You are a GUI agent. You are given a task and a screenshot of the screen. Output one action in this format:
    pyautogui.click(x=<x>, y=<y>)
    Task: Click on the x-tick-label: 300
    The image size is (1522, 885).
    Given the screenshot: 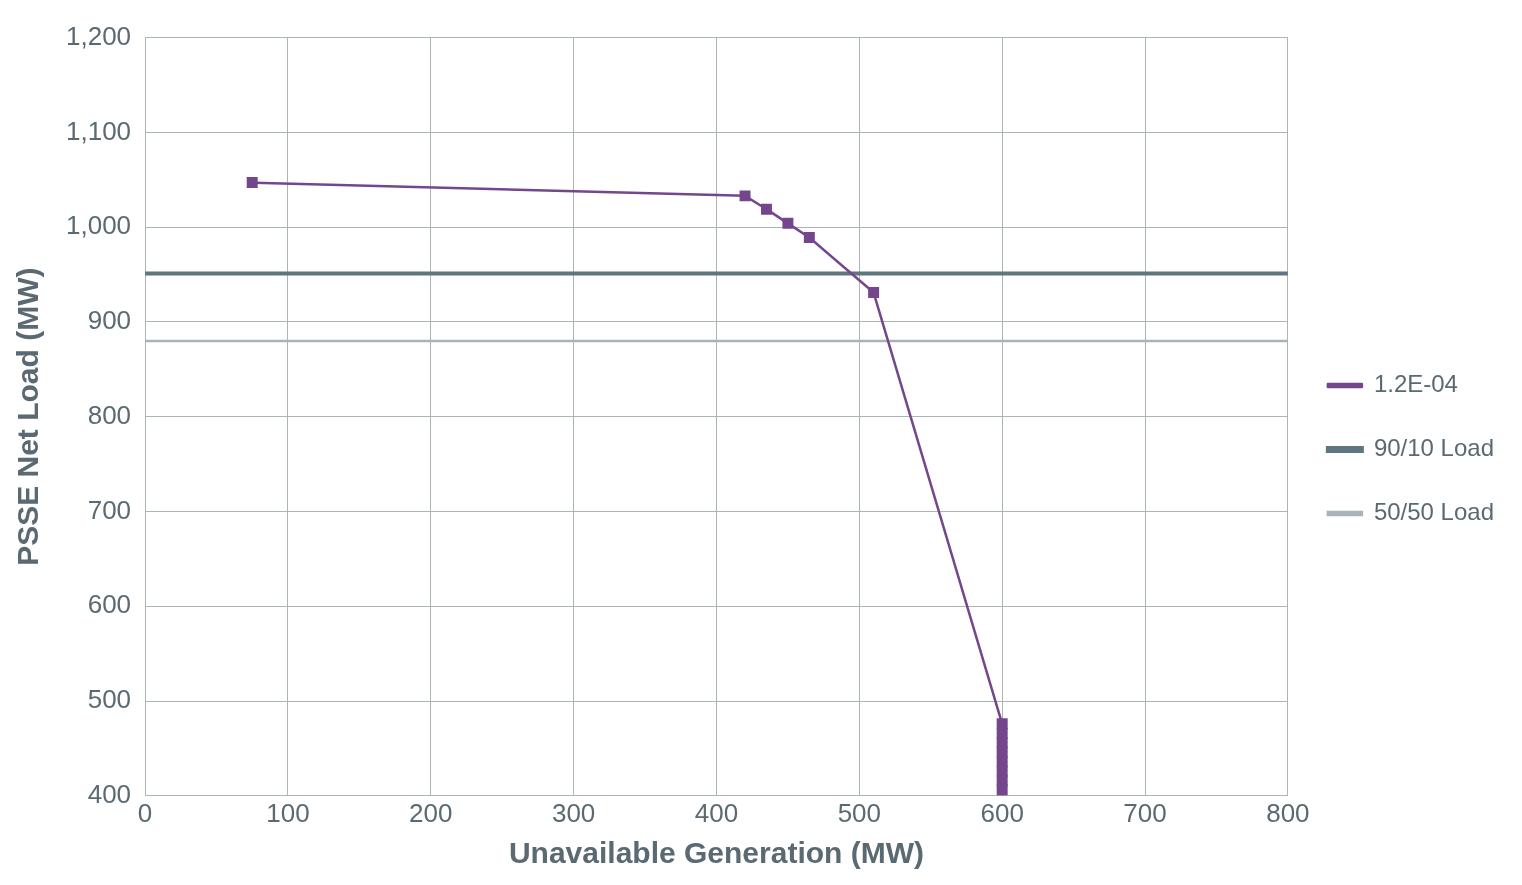 What is the action you would take?
    pyautogui.click(x=573, y=812)
    